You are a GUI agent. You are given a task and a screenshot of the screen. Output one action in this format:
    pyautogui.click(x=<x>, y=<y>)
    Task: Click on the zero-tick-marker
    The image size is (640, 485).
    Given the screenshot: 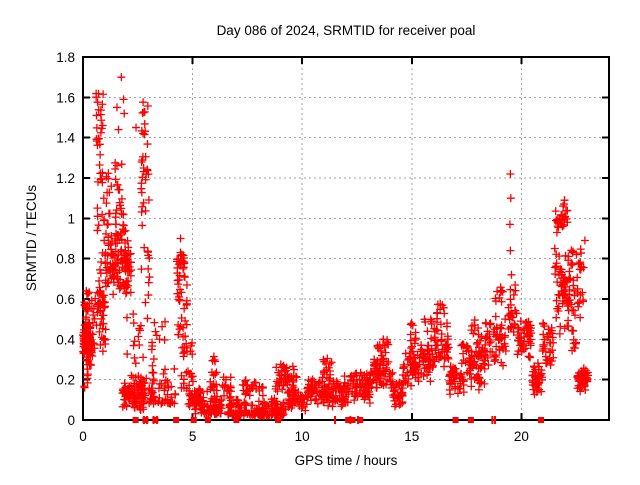 What is the action you would take?
    pyautogui.click(x=153, y=420)
    